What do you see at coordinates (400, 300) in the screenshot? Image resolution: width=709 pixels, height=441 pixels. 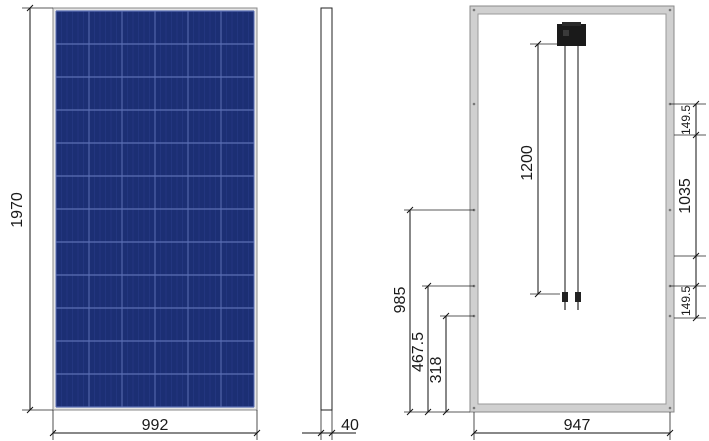 I see `mount-height-985-label: 985` at bounding box center [400, 300].